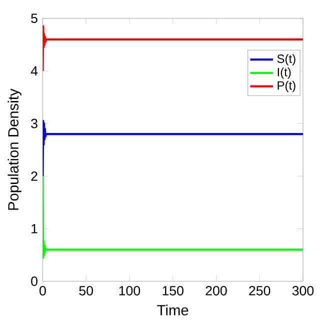 This screenshot has width=335, height=333. Describe the element at coordinates (35, 229) in the screenshot. I see `y-tick-label: 1` at that location.